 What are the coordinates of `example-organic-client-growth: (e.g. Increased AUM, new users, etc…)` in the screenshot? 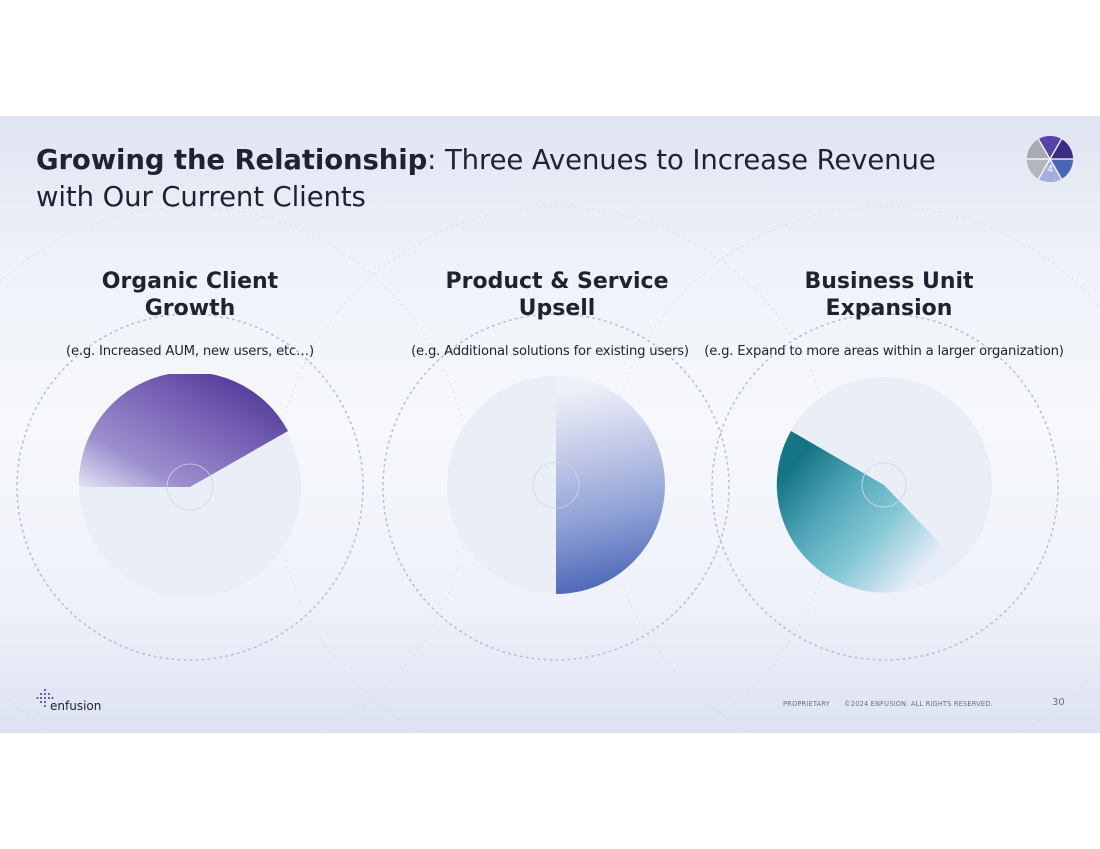 It's located at (190, 351).